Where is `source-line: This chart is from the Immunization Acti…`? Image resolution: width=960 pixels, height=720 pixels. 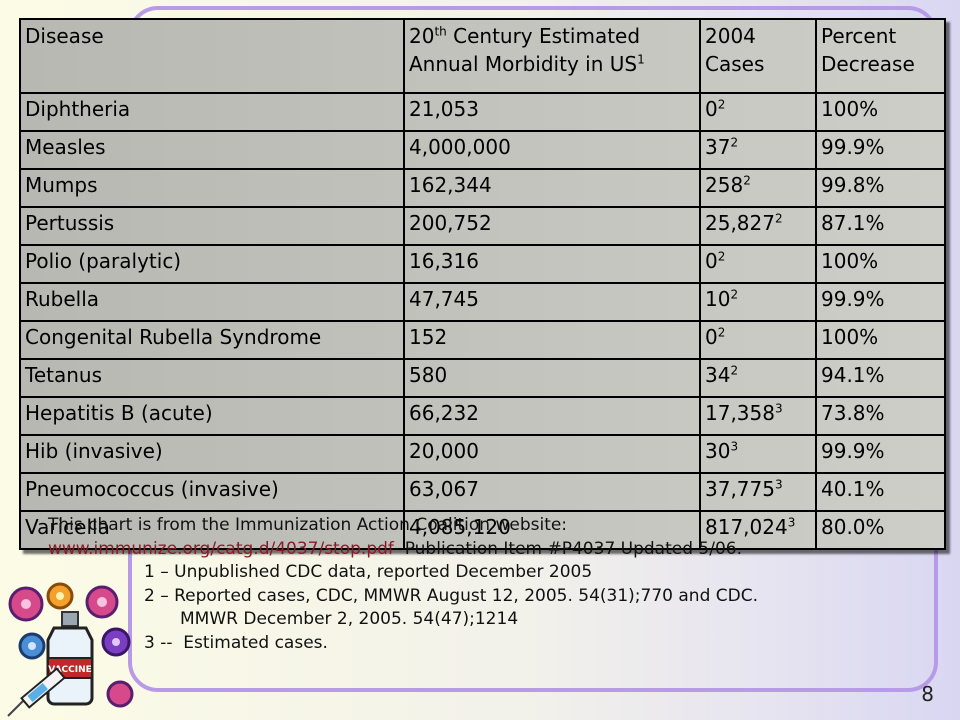
source-line: This chart is from the Immunization Acti… is located at coordinates (308, 525).